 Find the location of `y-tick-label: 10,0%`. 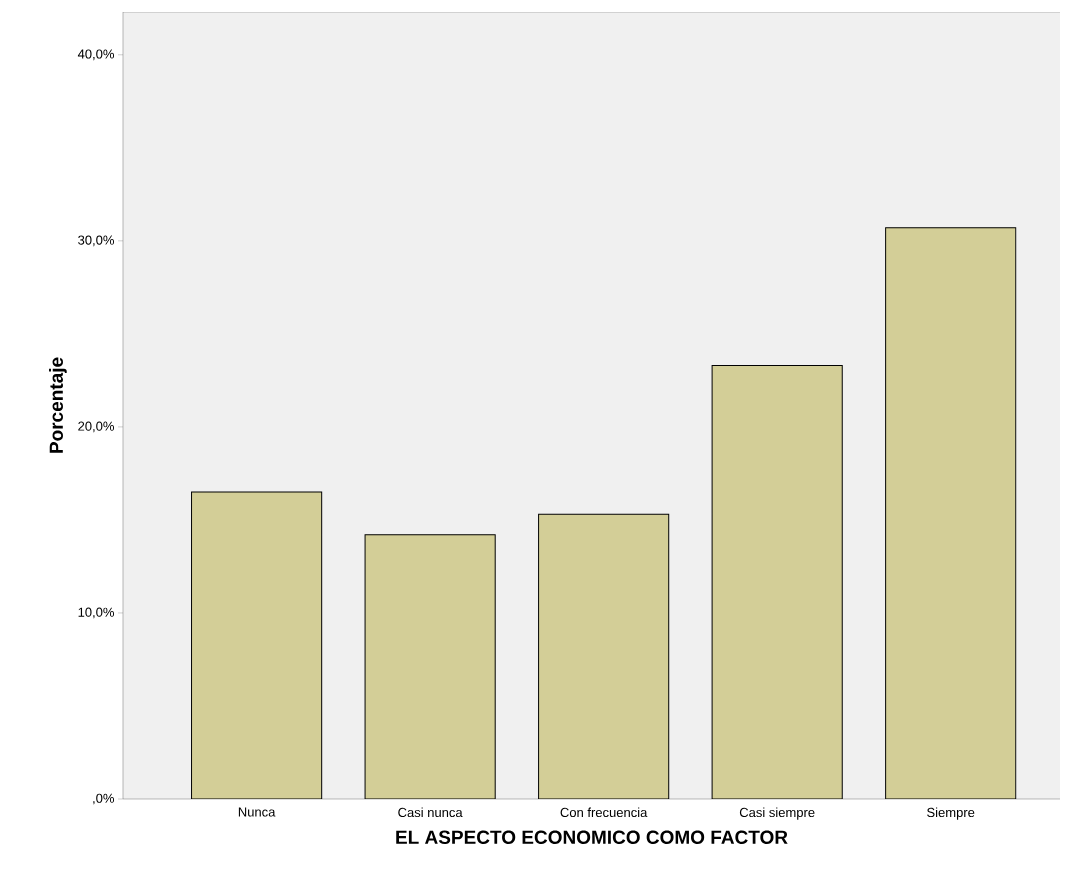

y-tick-label: 10,0% is located at coordinates (96, 613).